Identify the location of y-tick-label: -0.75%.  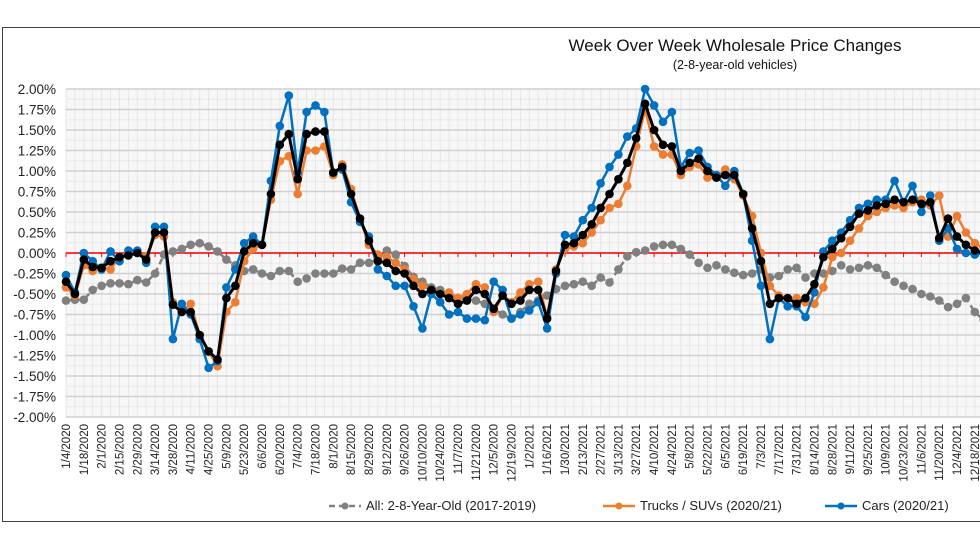
(34, 315).